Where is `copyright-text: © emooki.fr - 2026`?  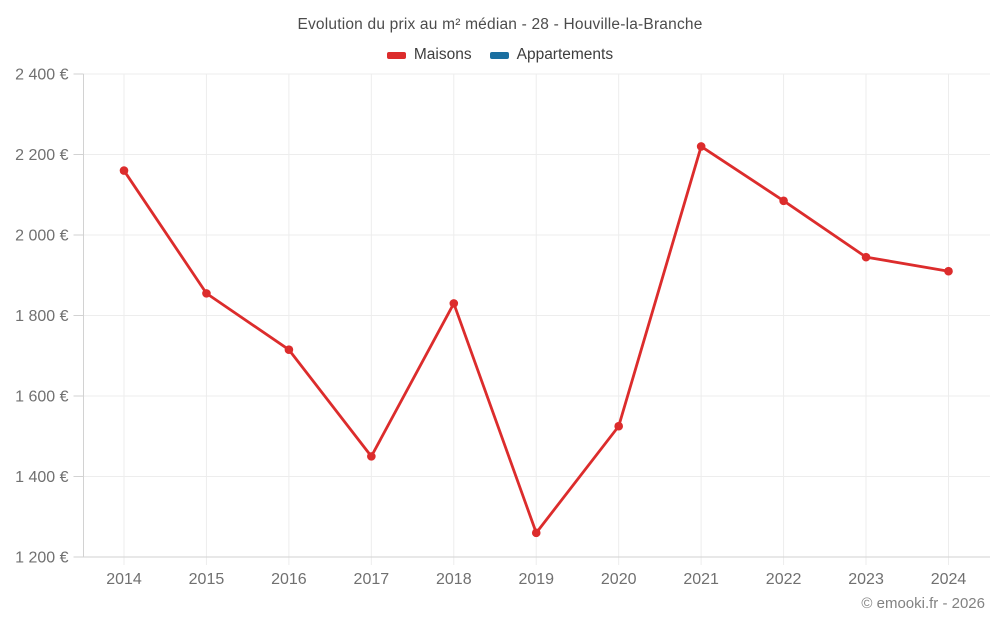 copyright-text: © emooki.fr - 2026 is located at coordinates (923, 603).